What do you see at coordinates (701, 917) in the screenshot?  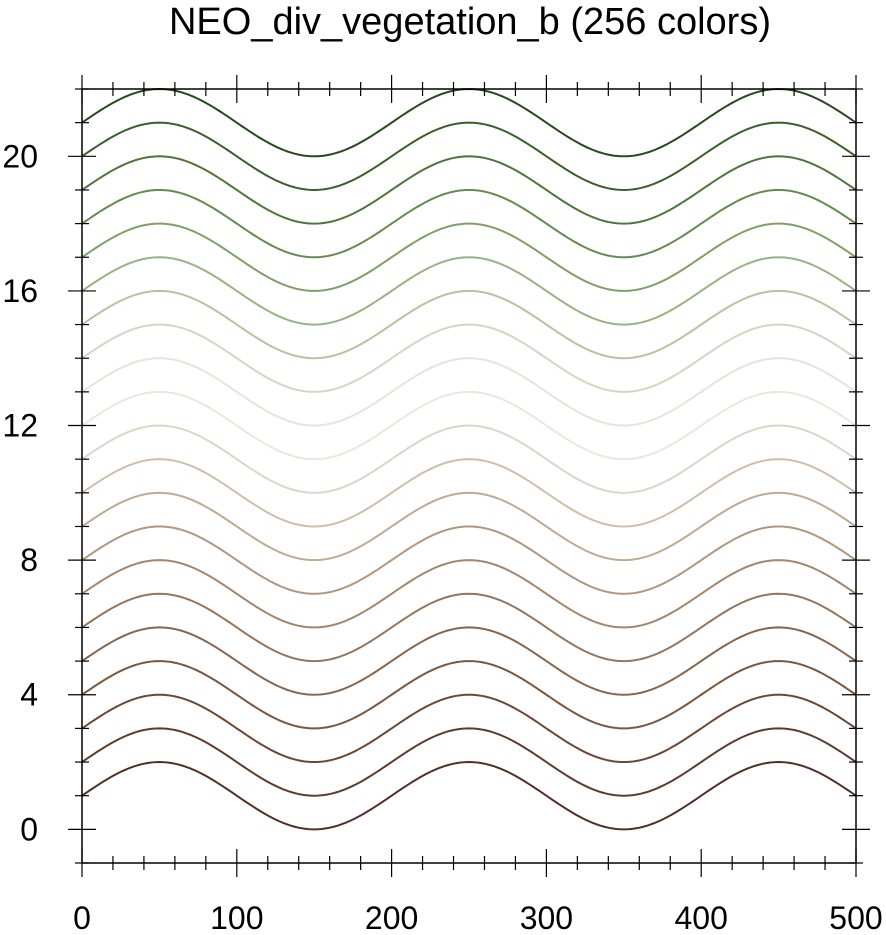 I see `x-tick-label: 400` at bounding box center [701, 917].